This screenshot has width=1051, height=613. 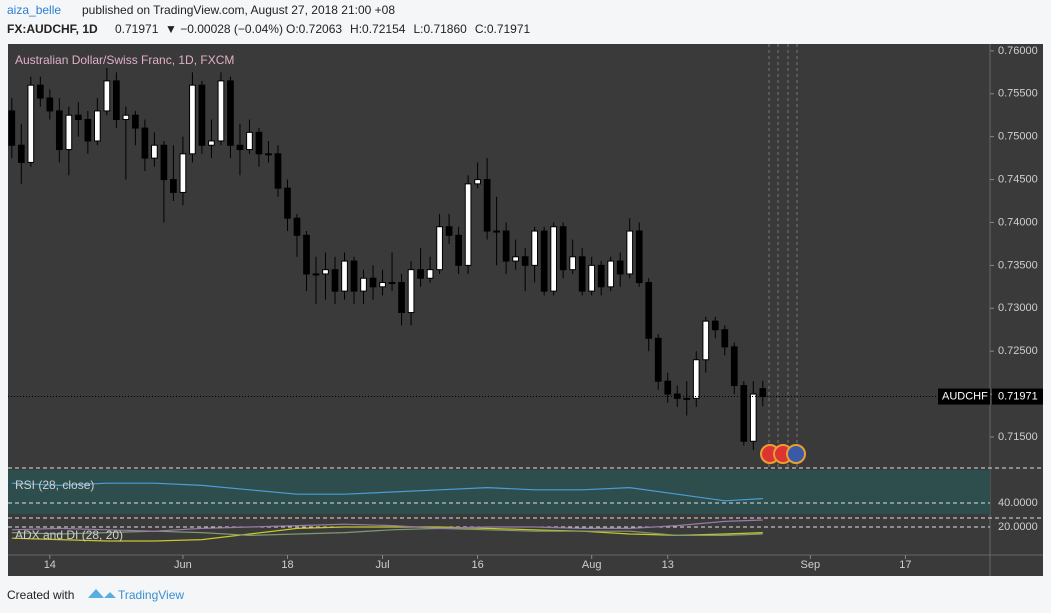 What do you see at coordinates (1018, 51) in the screenshot?
I see `y-tick-label: 0.76000` at bounding box center [1018, 51].